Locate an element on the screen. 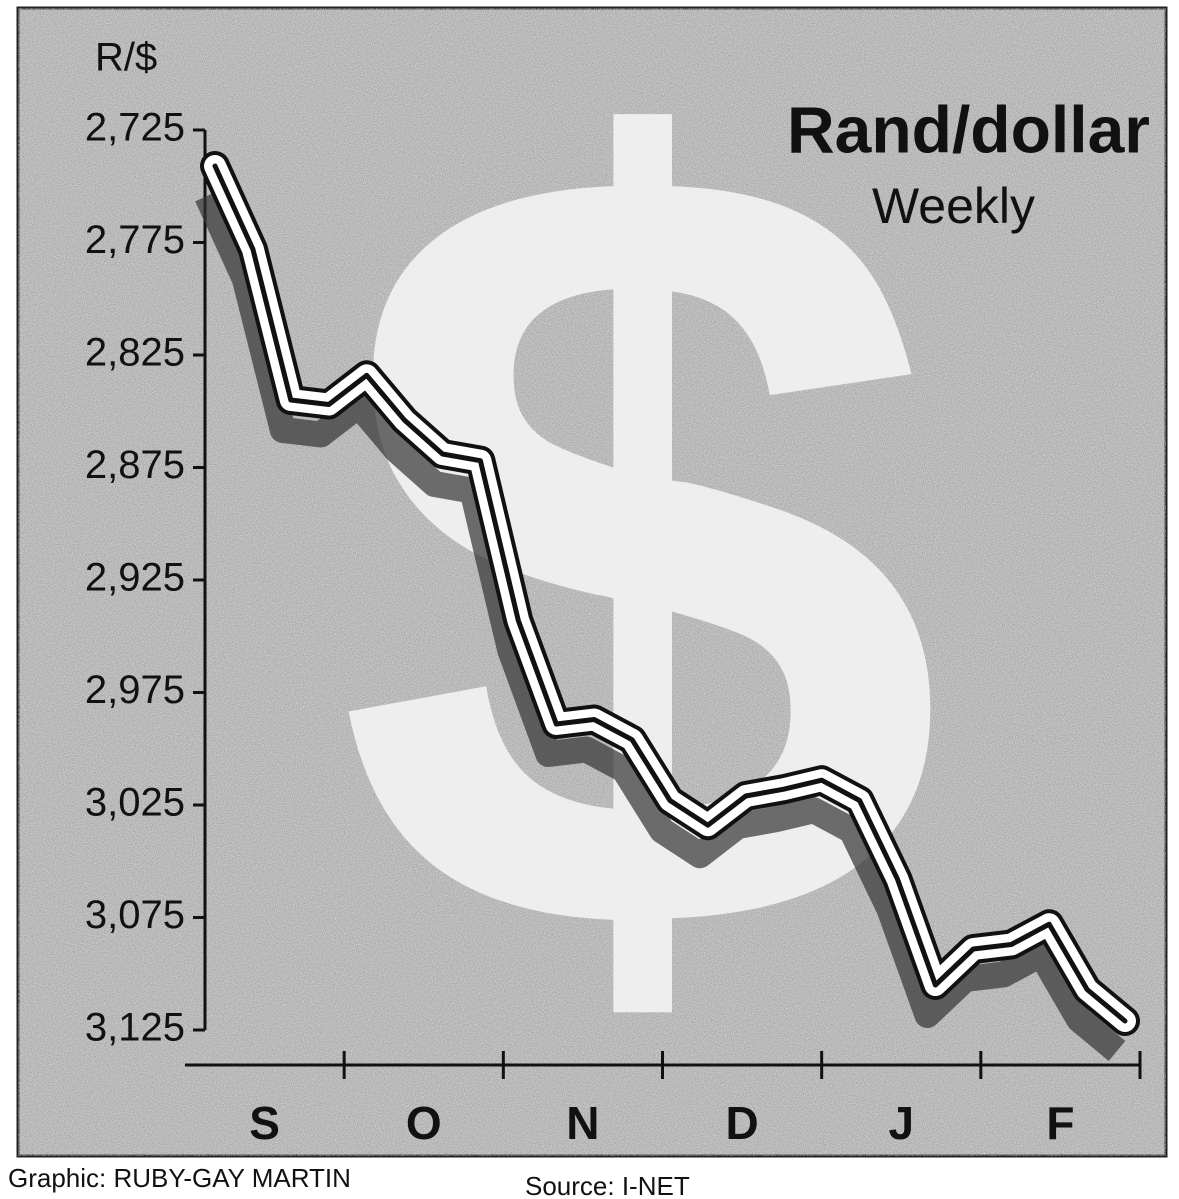 This screenshot has height=1199, width=1179. x-tick-label: J is located at coordinates (901, 1123).